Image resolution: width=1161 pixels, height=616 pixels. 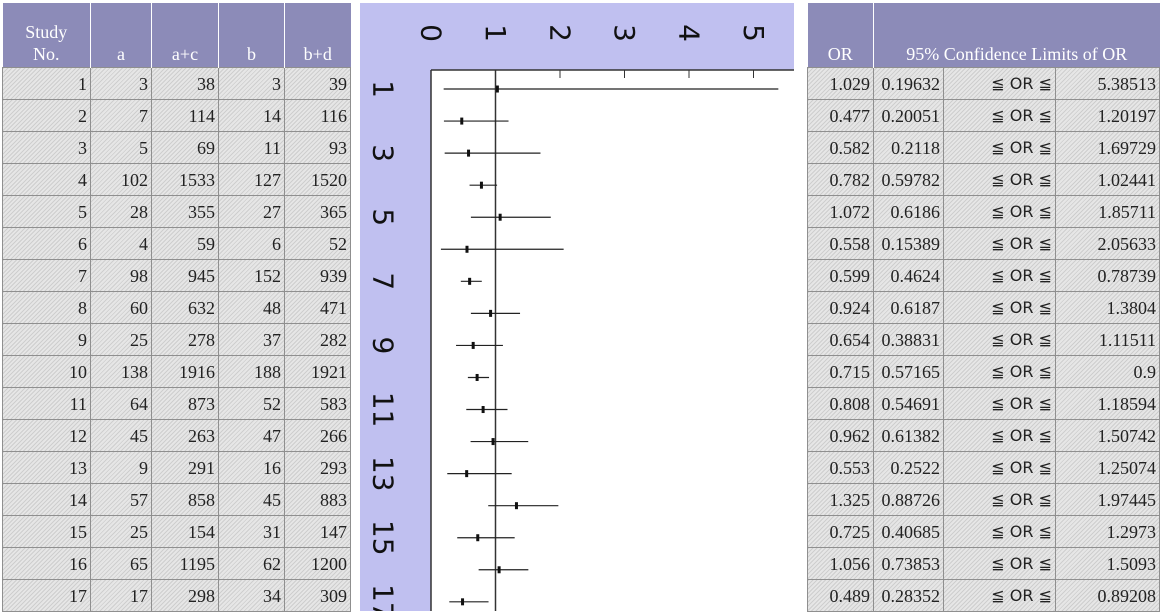 I want to click on table-row: 6 4 59 6 52, so click(x=176, y=243).